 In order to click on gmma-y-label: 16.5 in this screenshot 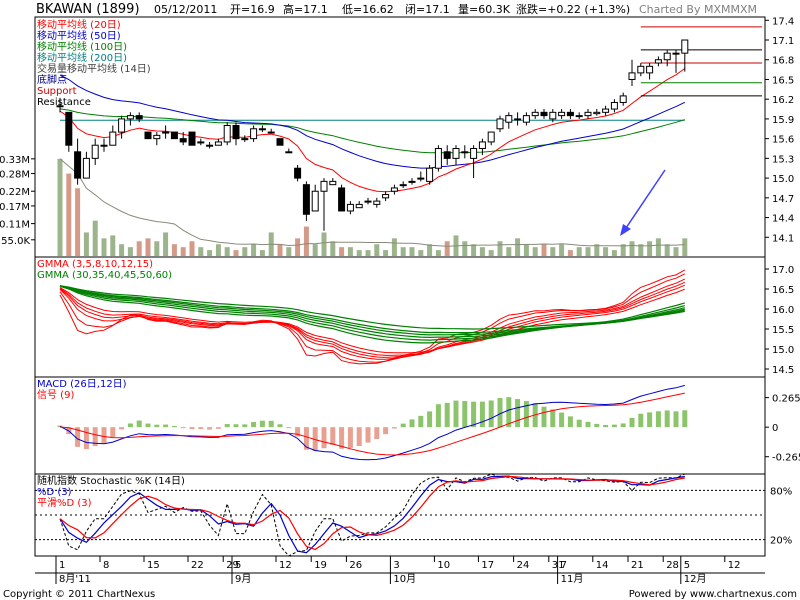, I will do `click(783, 290)`.